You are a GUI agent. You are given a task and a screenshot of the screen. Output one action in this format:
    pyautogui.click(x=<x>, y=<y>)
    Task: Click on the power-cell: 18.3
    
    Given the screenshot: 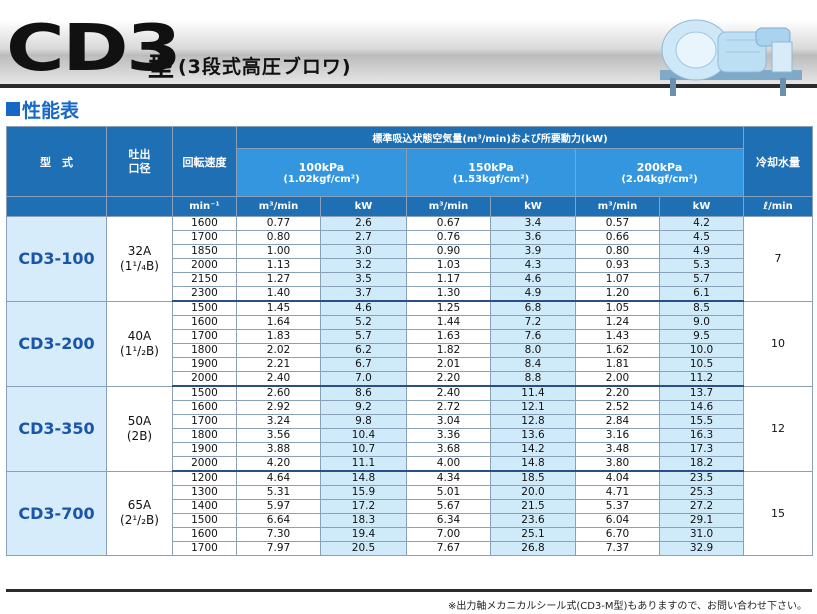 What is the action you would take?
    pyautogui.click(x=363, y=520)
    